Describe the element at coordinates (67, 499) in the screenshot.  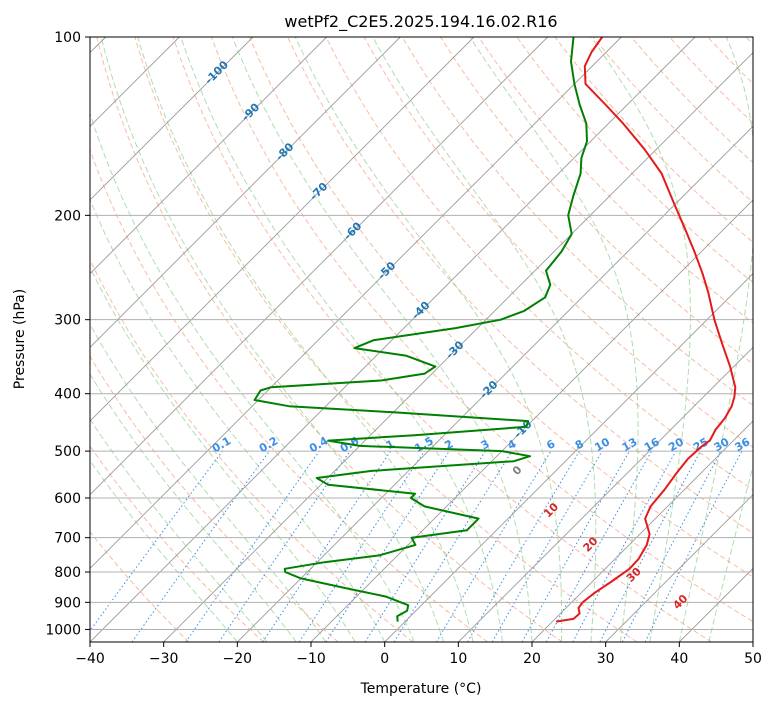
I see `y-tick-label: 600` at that location.